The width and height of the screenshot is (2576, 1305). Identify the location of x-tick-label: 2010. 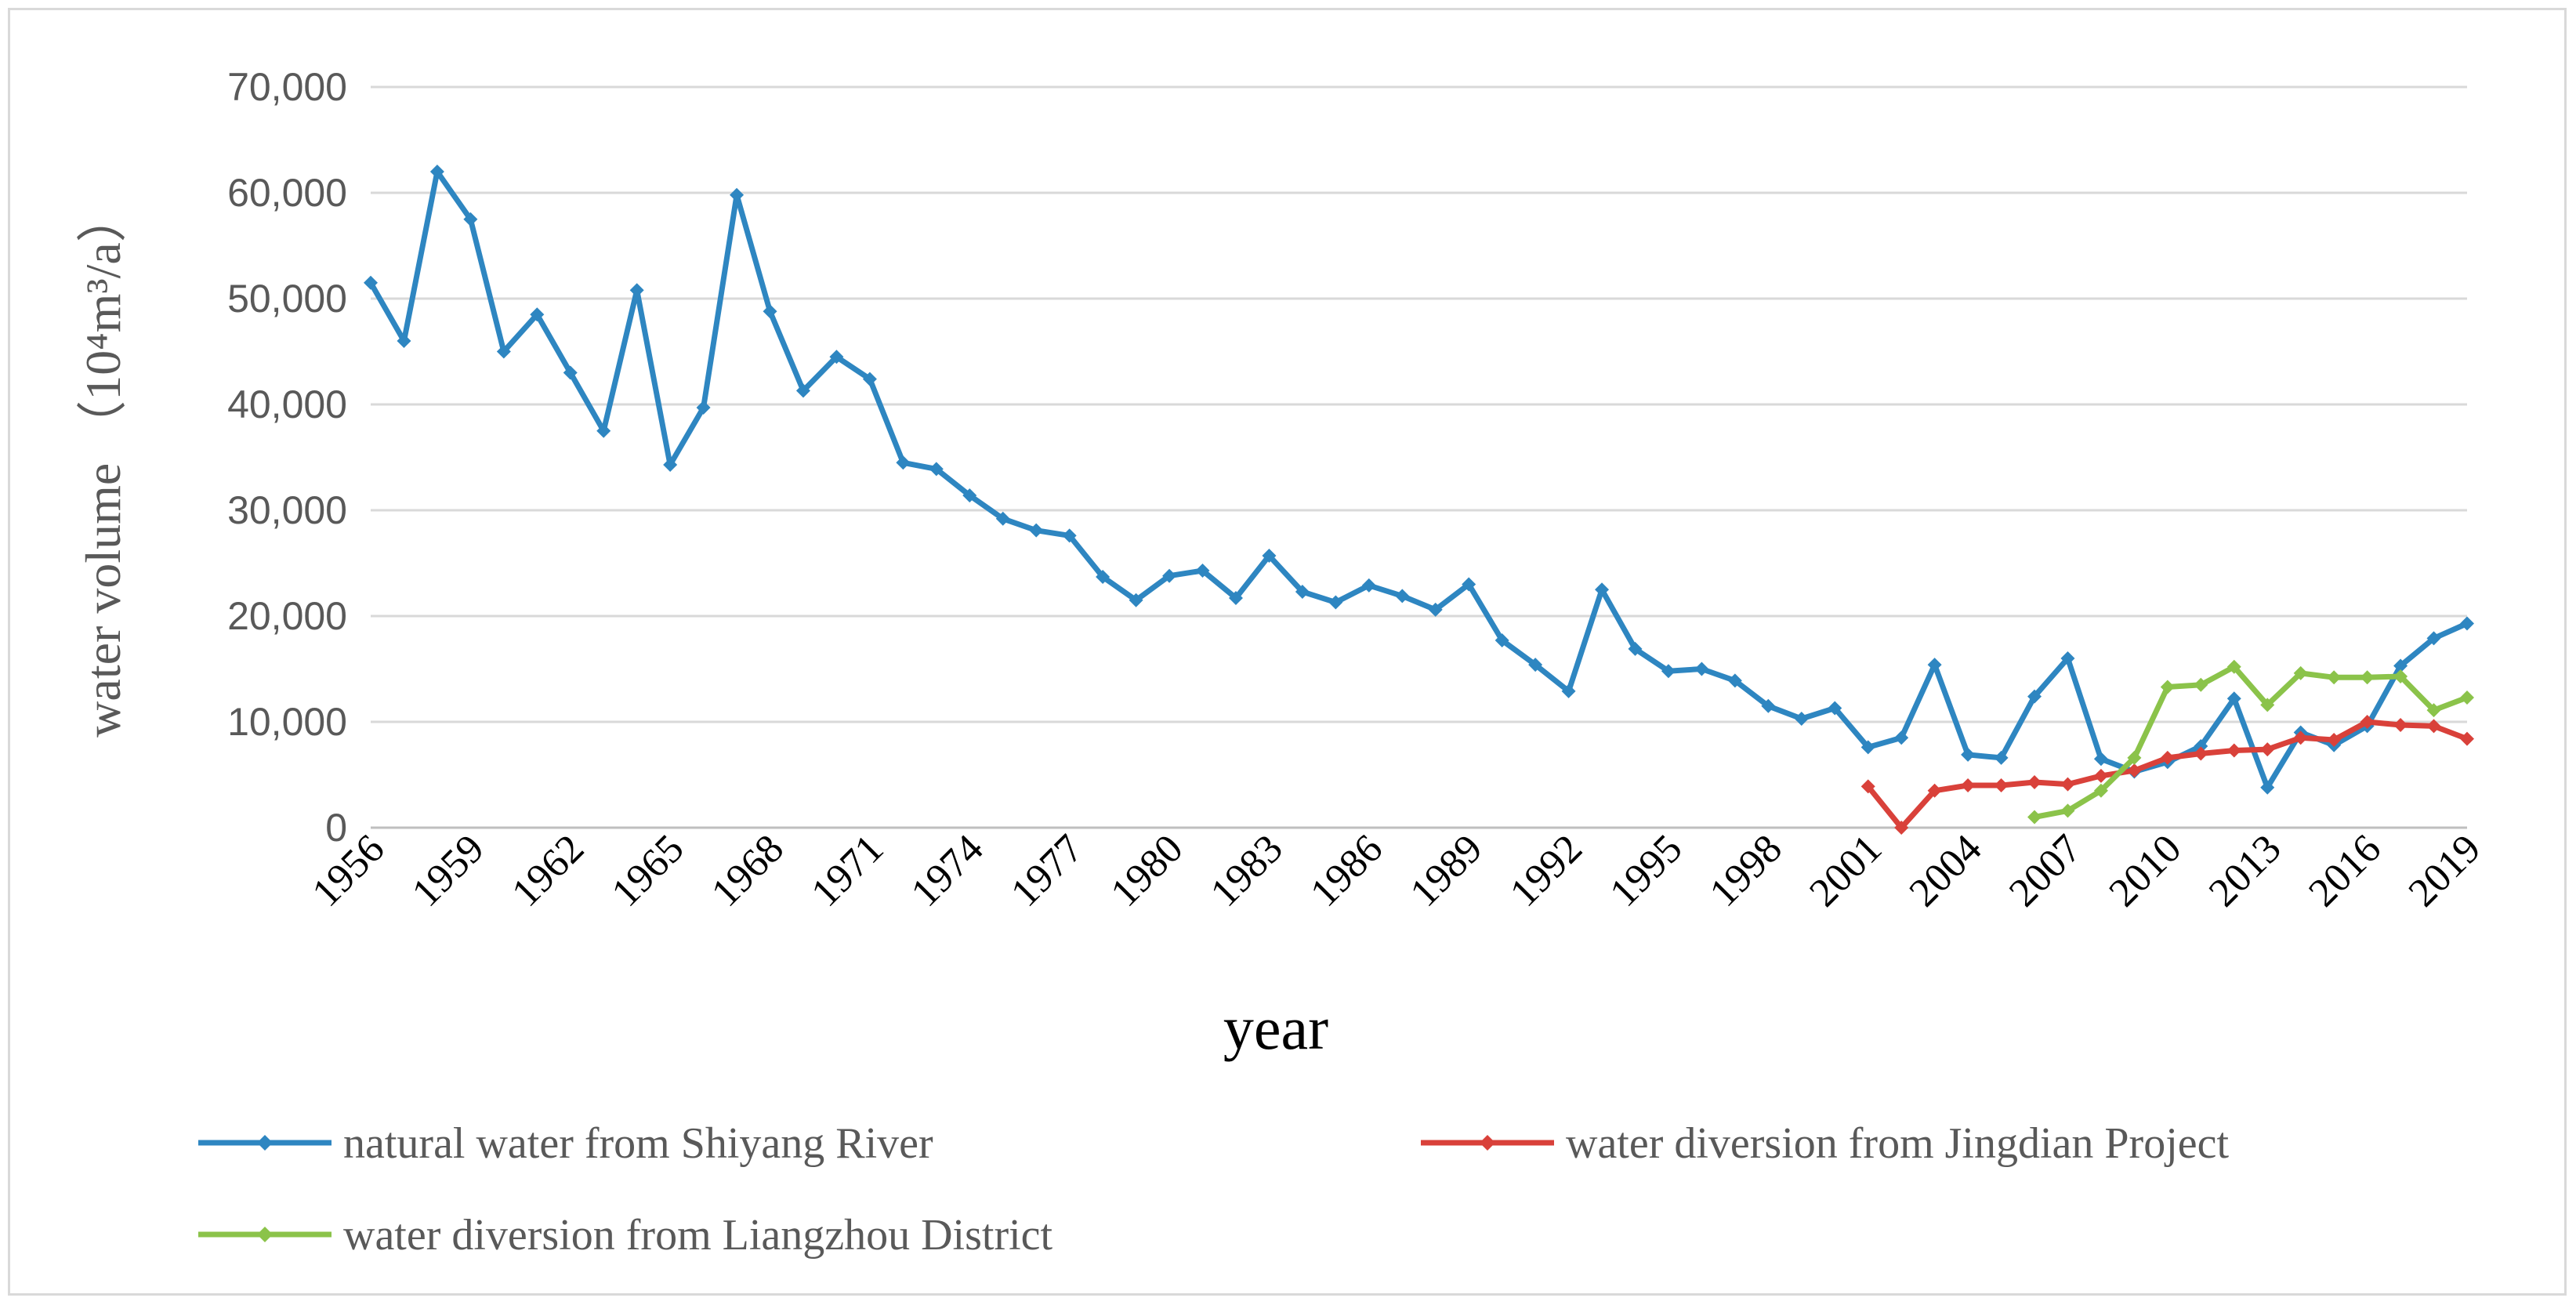
(2145, 870).